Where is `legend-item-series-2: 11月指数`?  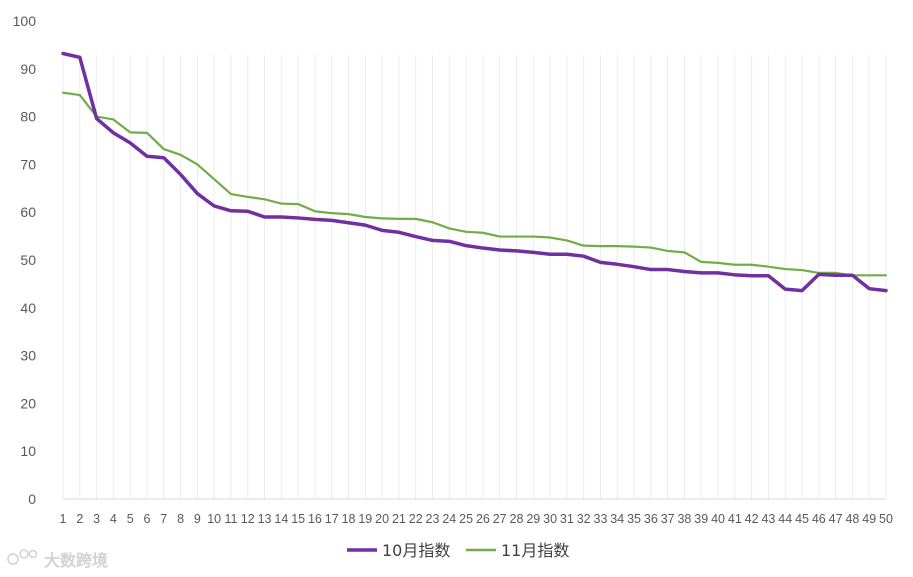 legend-item-series-2: 11月指数 is located at coordinates (517, 550).